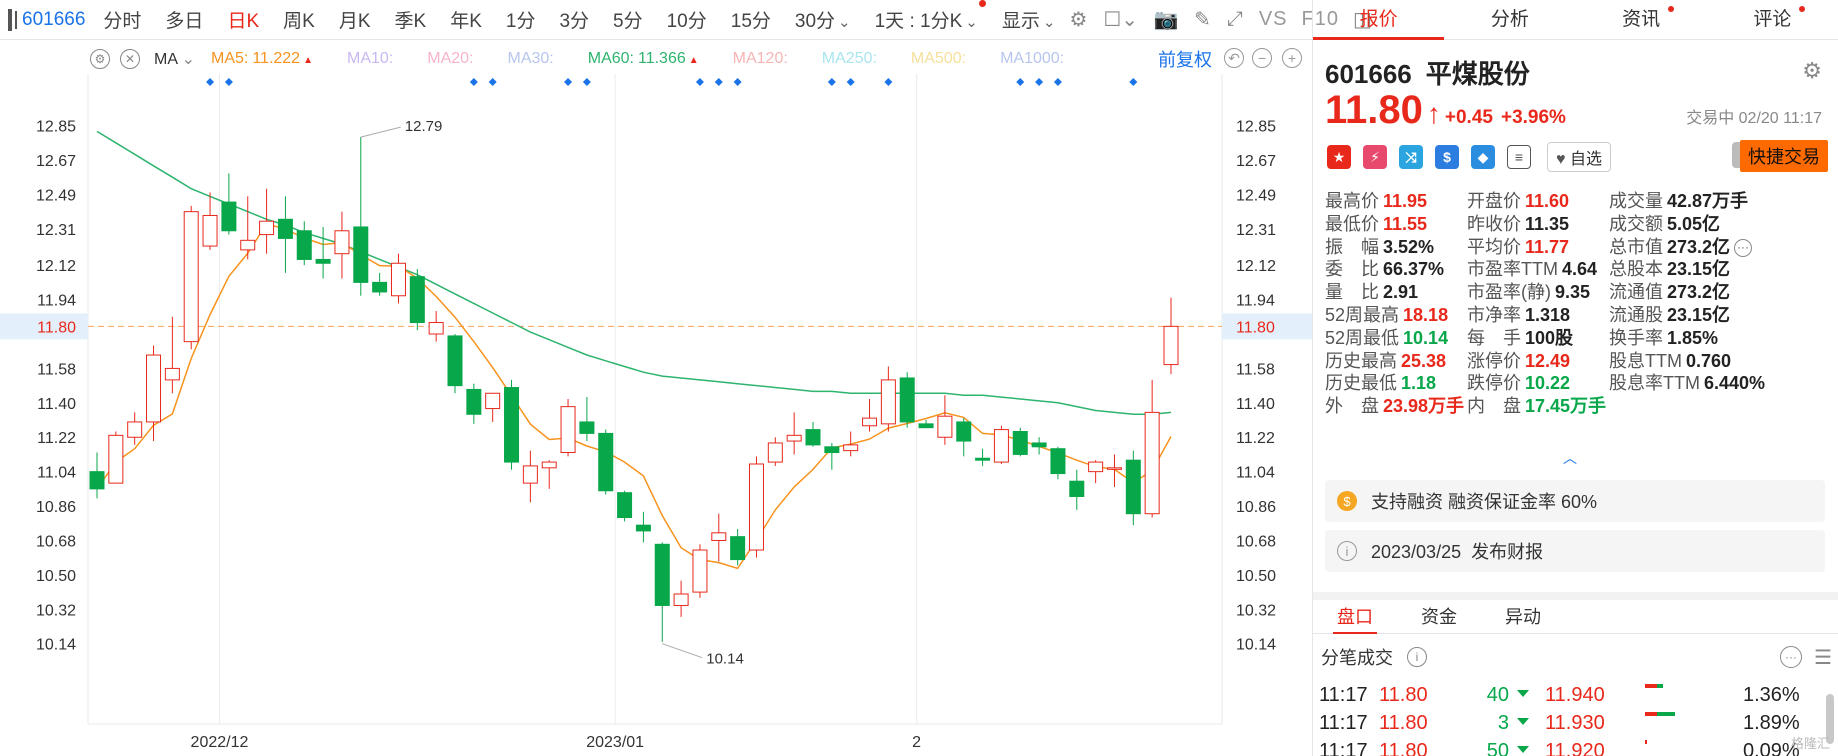 The image size is (1838, 756). Describe the element at coordinates (849, 59) in the screenshot. I see `ma-item: MA250:` at that location.